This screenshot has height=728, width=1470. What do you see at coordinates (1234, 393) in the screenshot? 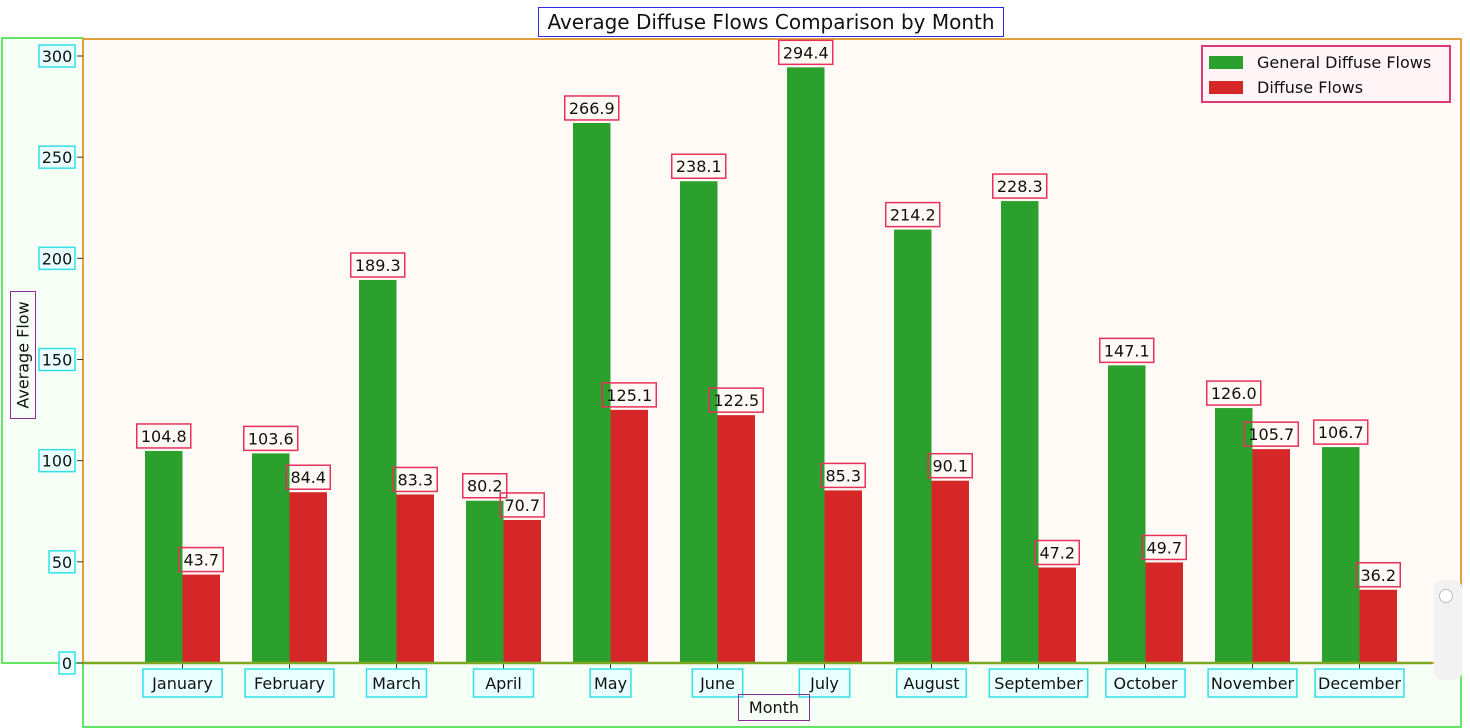
I see `data-label: 126.0` at bounding box center [1234, 393].